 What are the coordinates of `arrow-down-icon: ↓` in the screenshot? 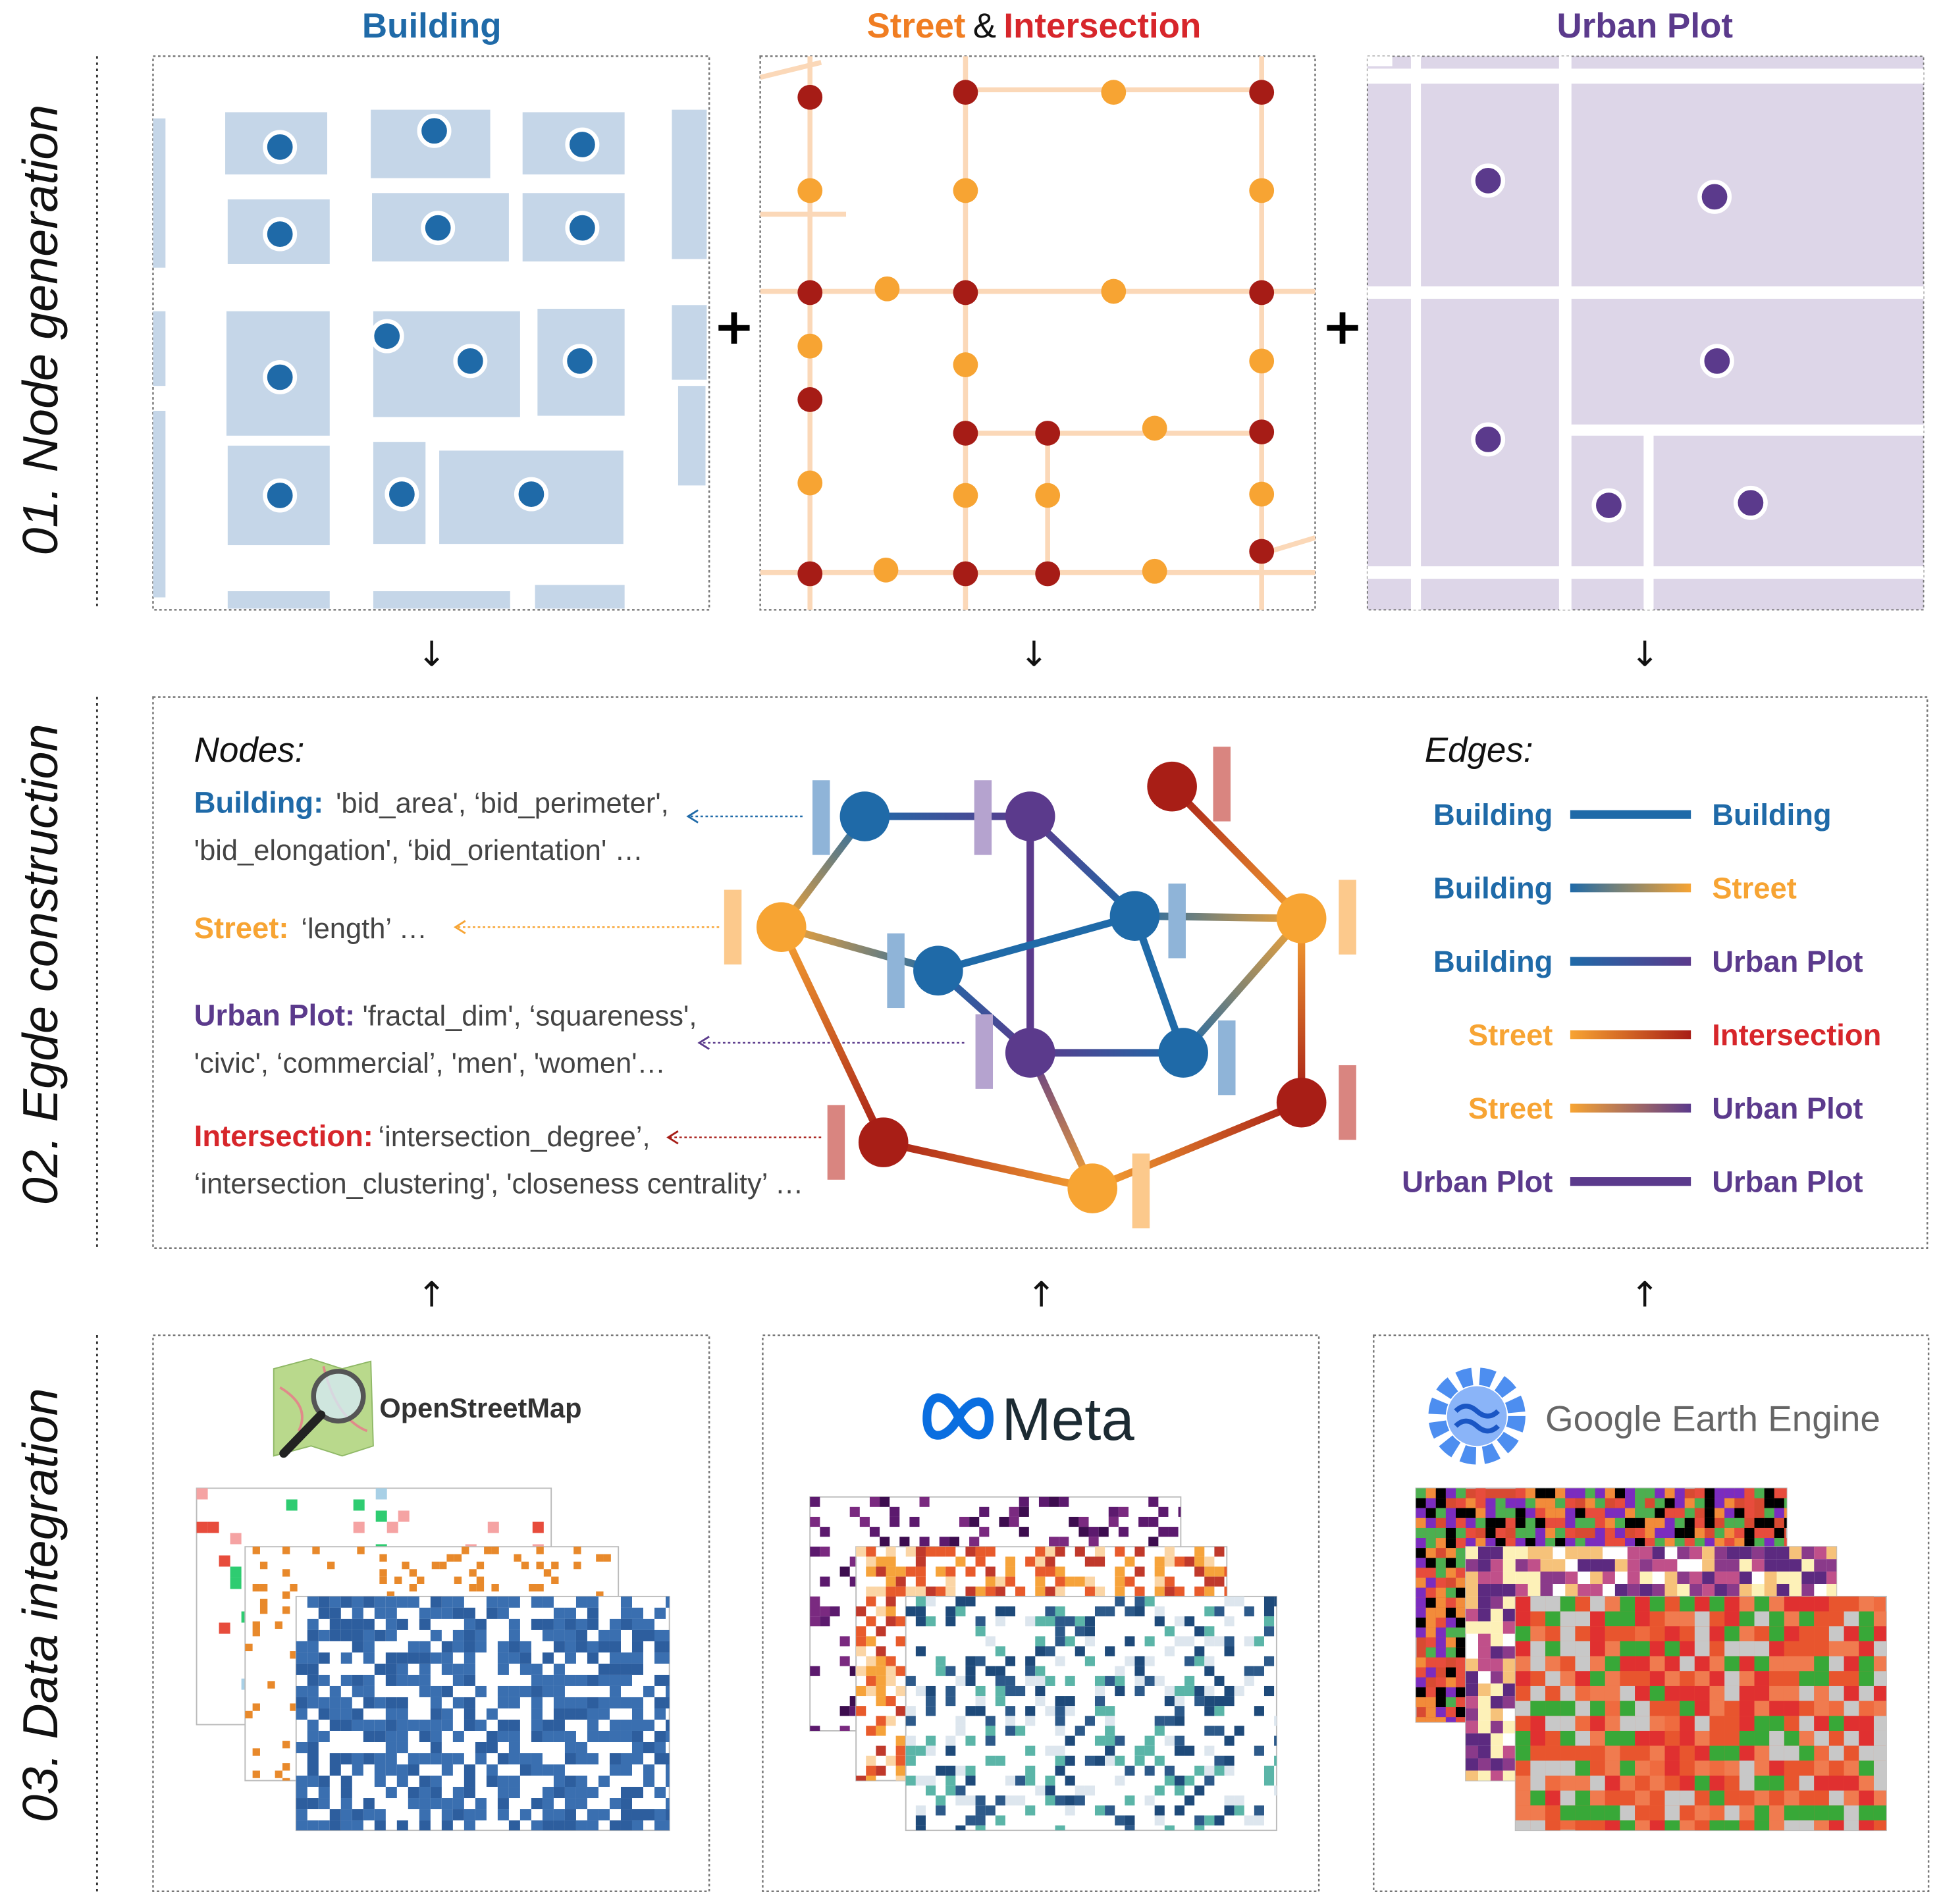 It's located at (1644, 654).